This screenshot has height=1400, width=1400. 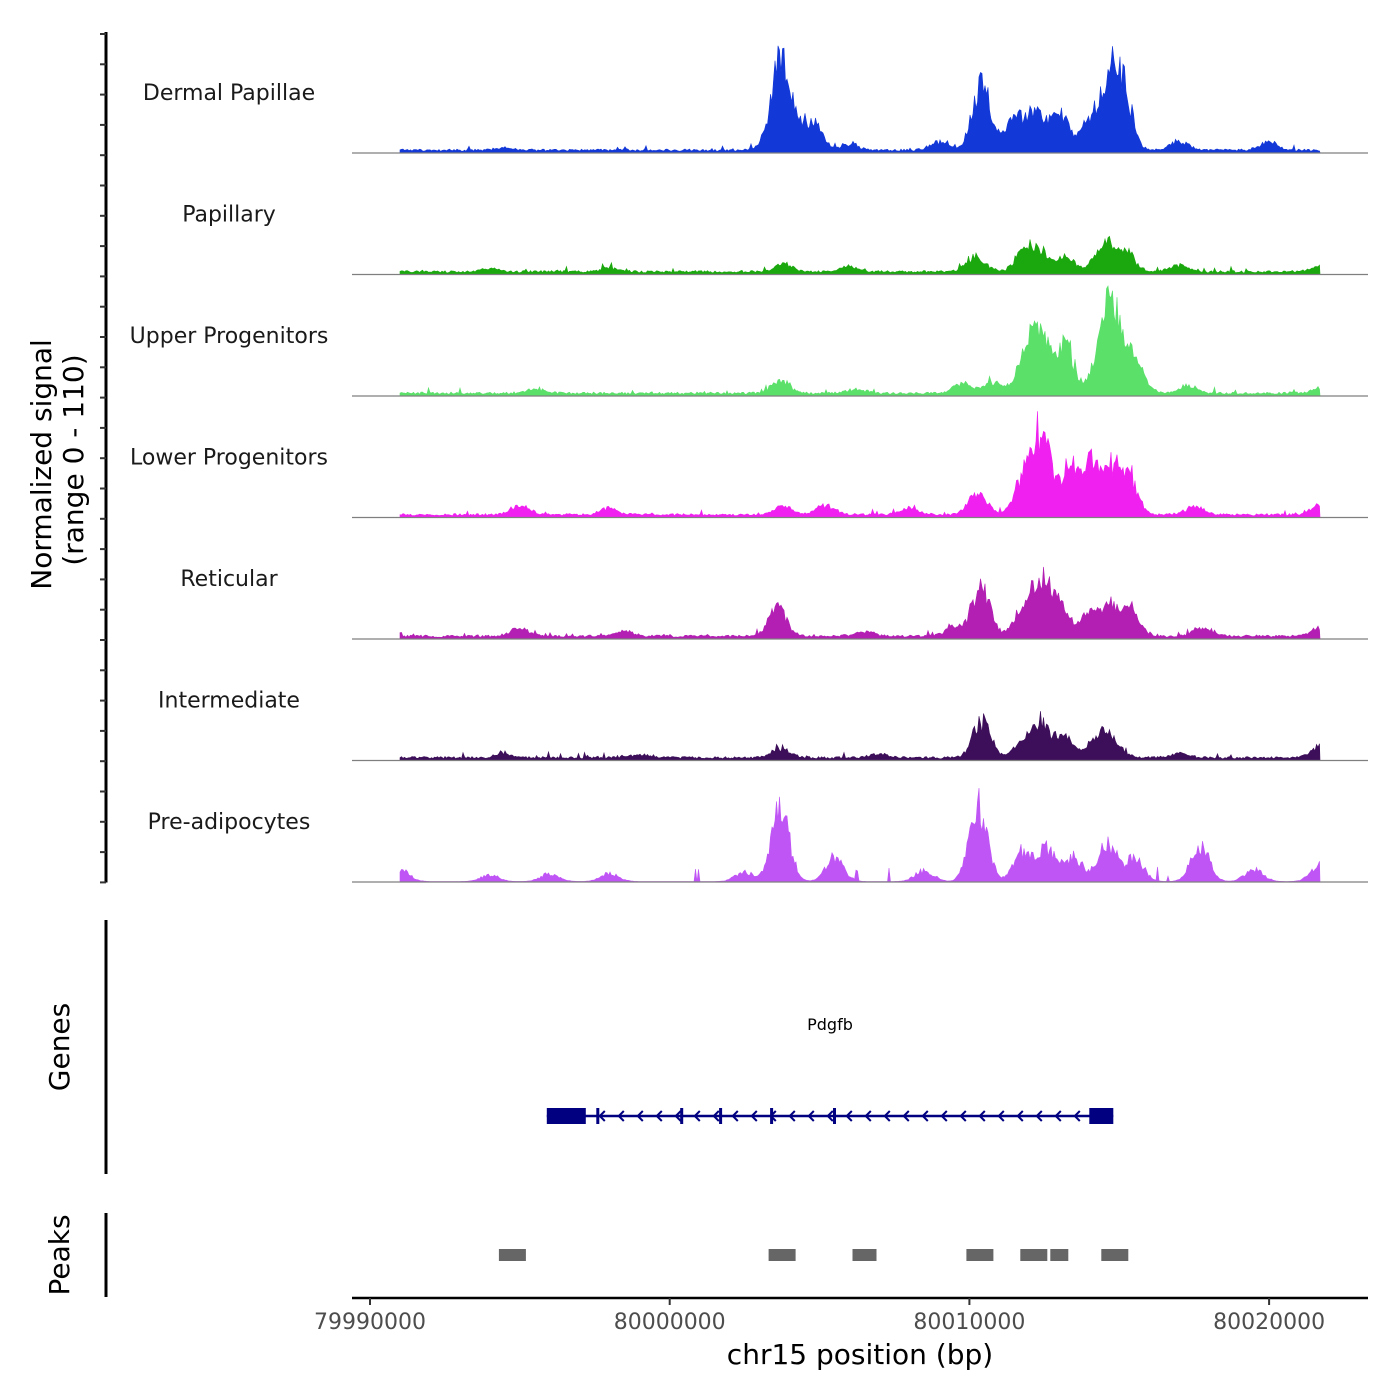 I want to click on track-label: Dermal Papillae, so click(x=229, y=93).